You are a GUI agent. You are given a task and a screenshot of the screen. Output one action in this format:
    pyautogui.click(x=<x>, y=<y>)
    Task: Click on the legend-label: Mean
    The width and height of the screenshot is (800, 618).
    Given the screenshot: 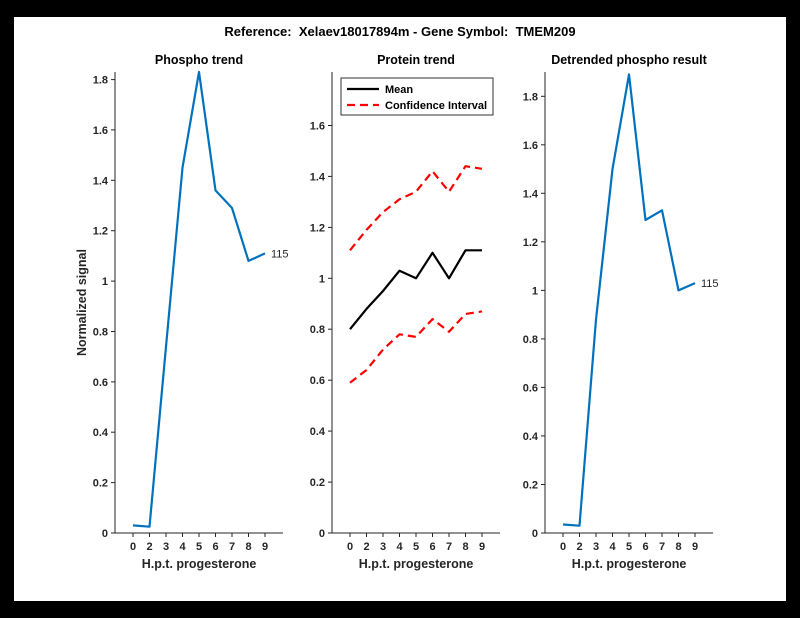 What is the action you would take?
    pyautogui.click(x=399, y=90)
    